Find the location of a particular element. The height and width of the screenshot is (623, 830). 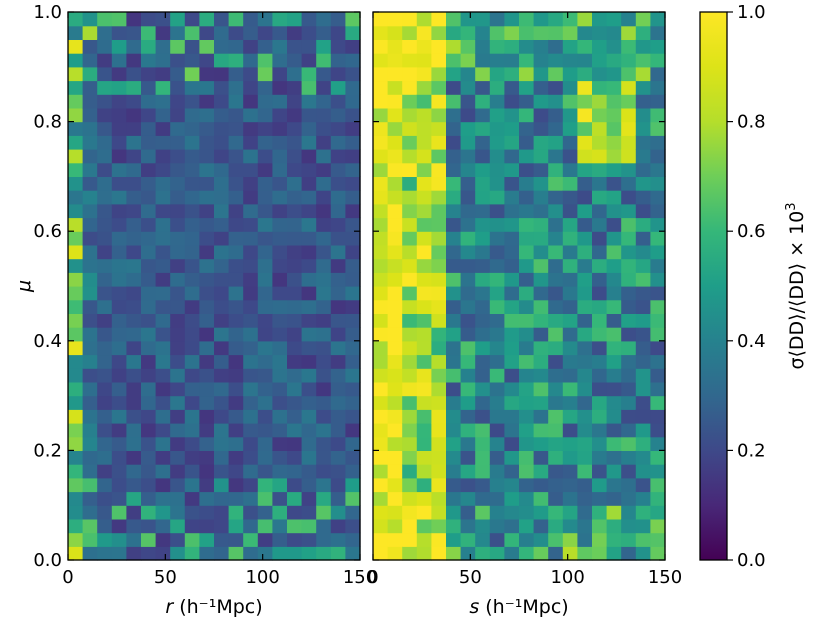

x-tick-label: 50 is located at coordinates (165, 577).